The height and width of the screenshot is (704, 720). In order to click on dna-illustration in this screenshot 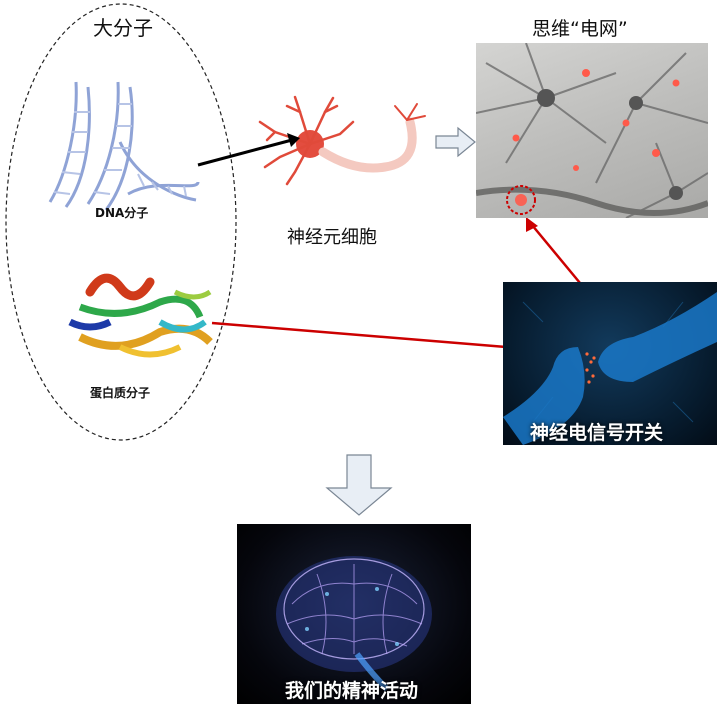, I will do `click(124, 146)`.